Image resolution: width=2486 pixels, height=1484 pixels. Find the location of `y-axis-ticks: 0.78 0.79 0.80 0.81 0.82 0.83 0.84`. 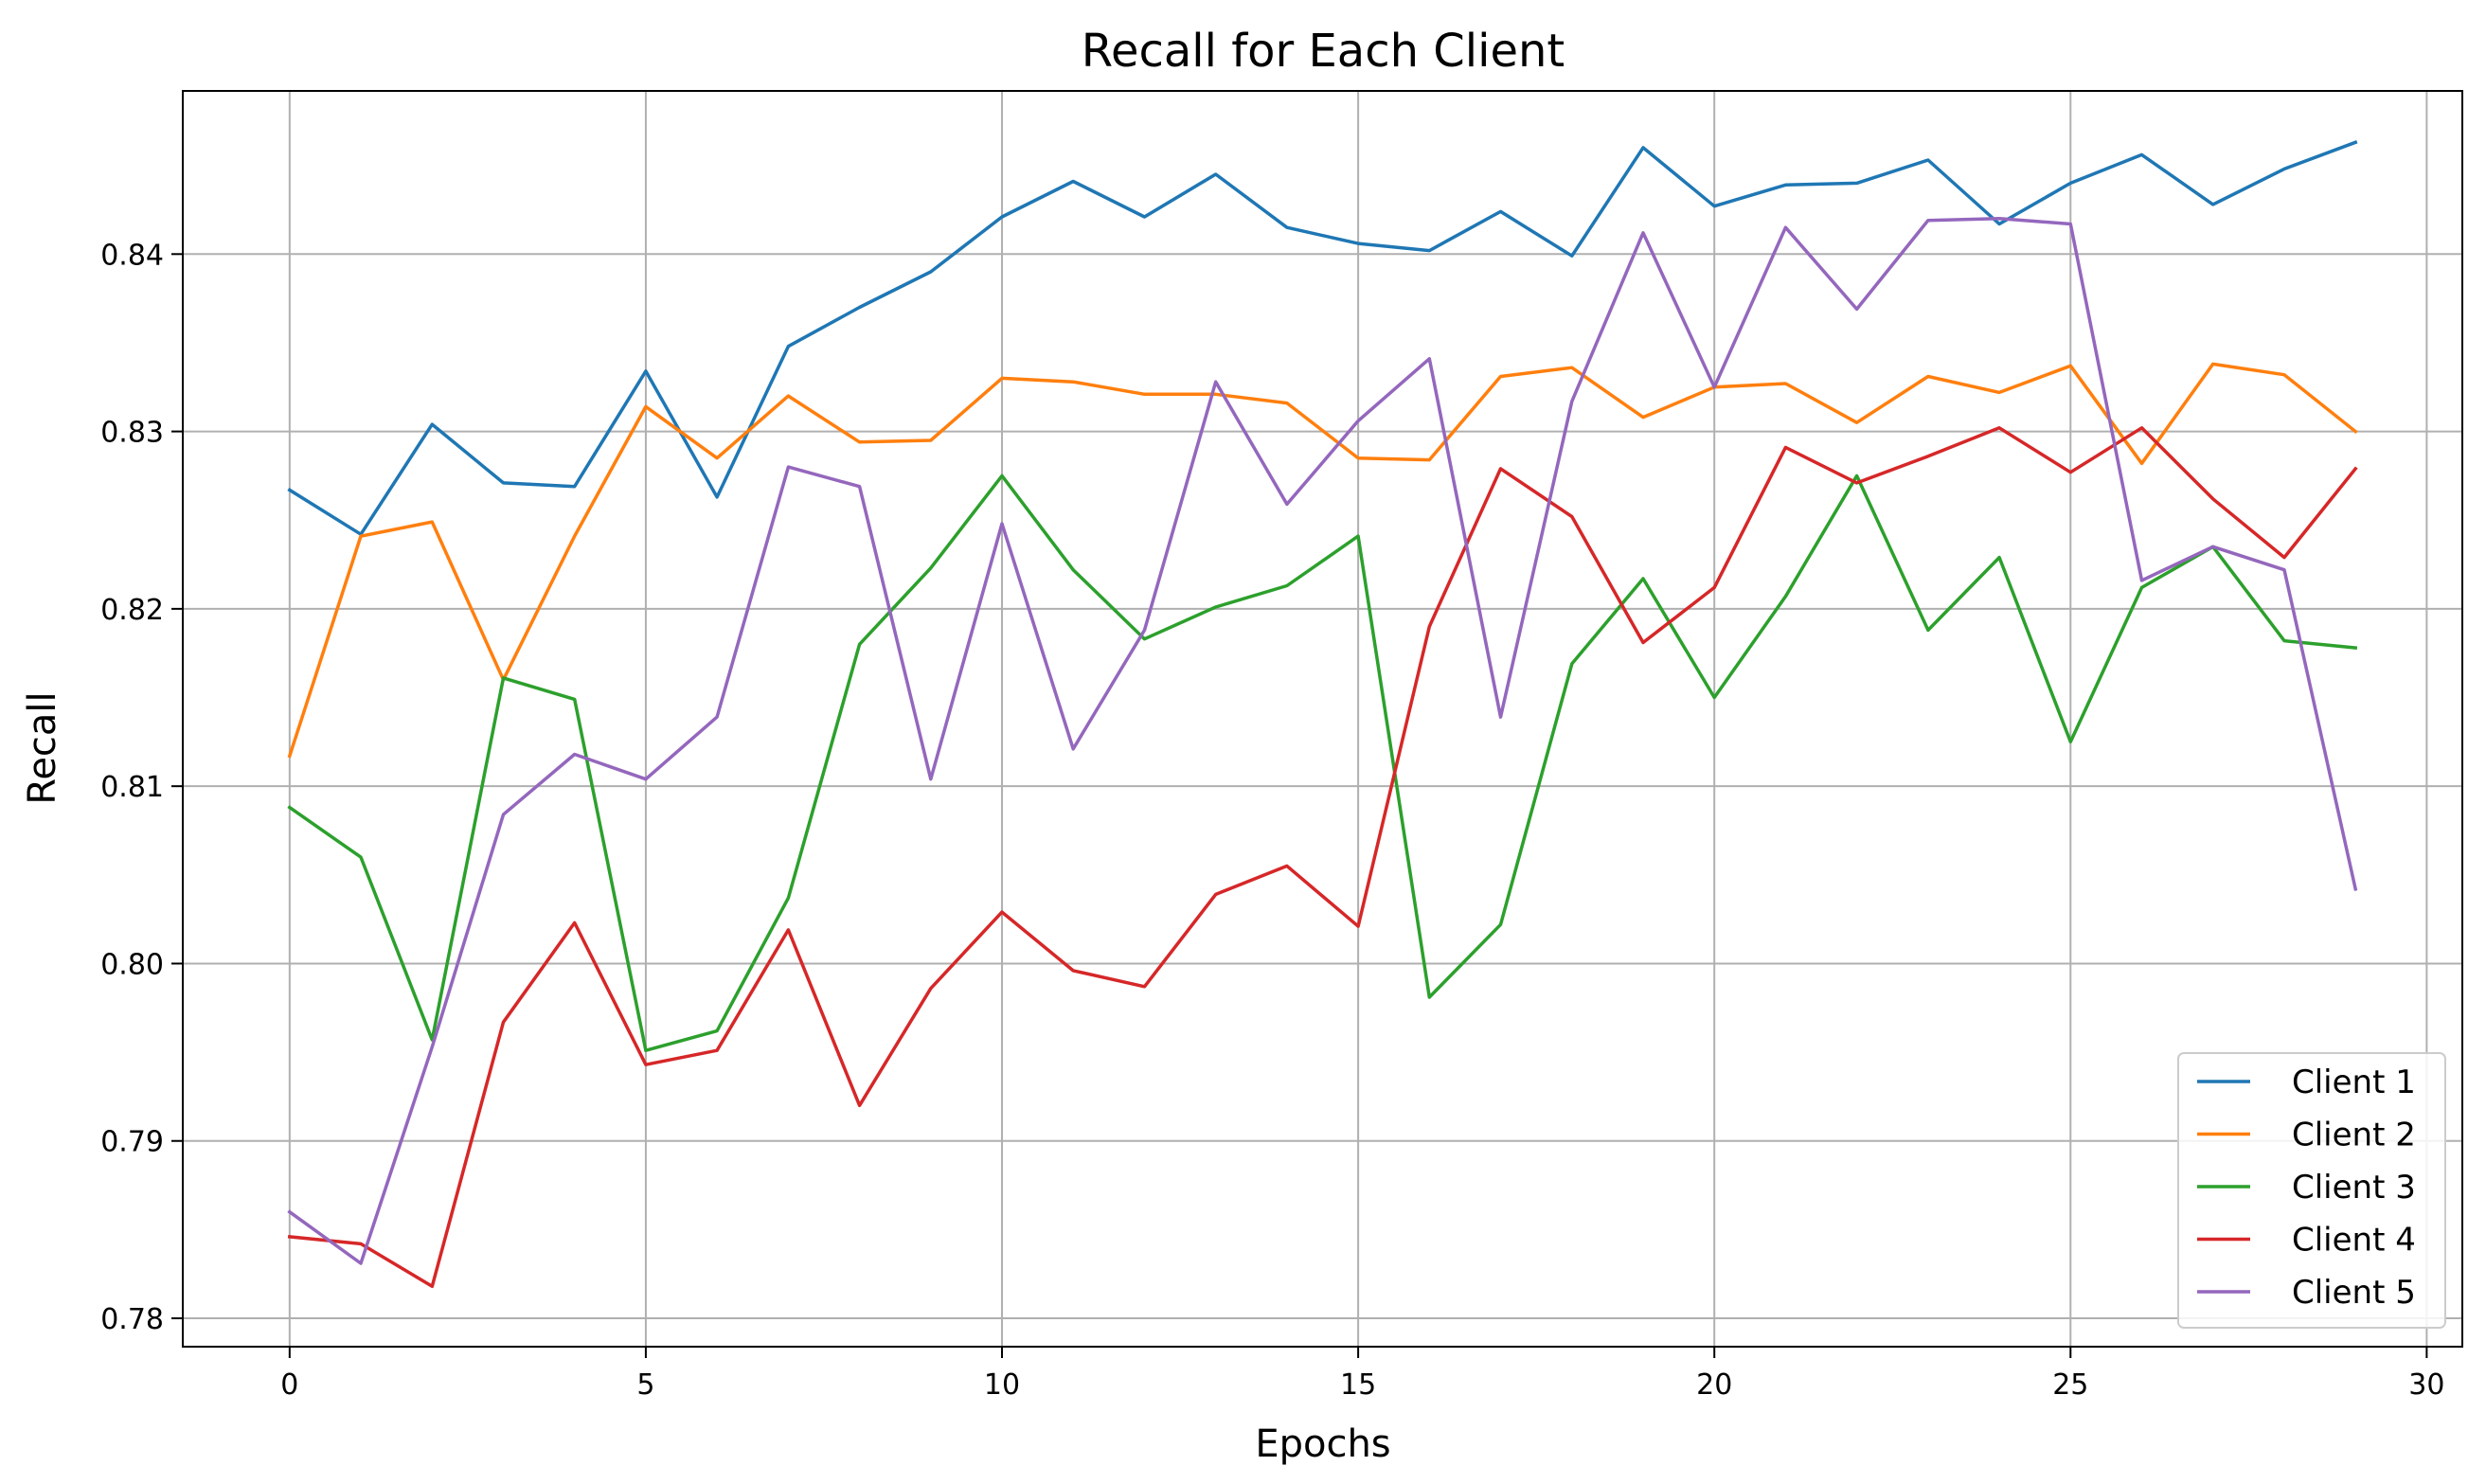

y-axis-ticks: 0.78 0.79 0.80 0.81 0.82 0.83 0.84 is located at coordinates (141, 787).